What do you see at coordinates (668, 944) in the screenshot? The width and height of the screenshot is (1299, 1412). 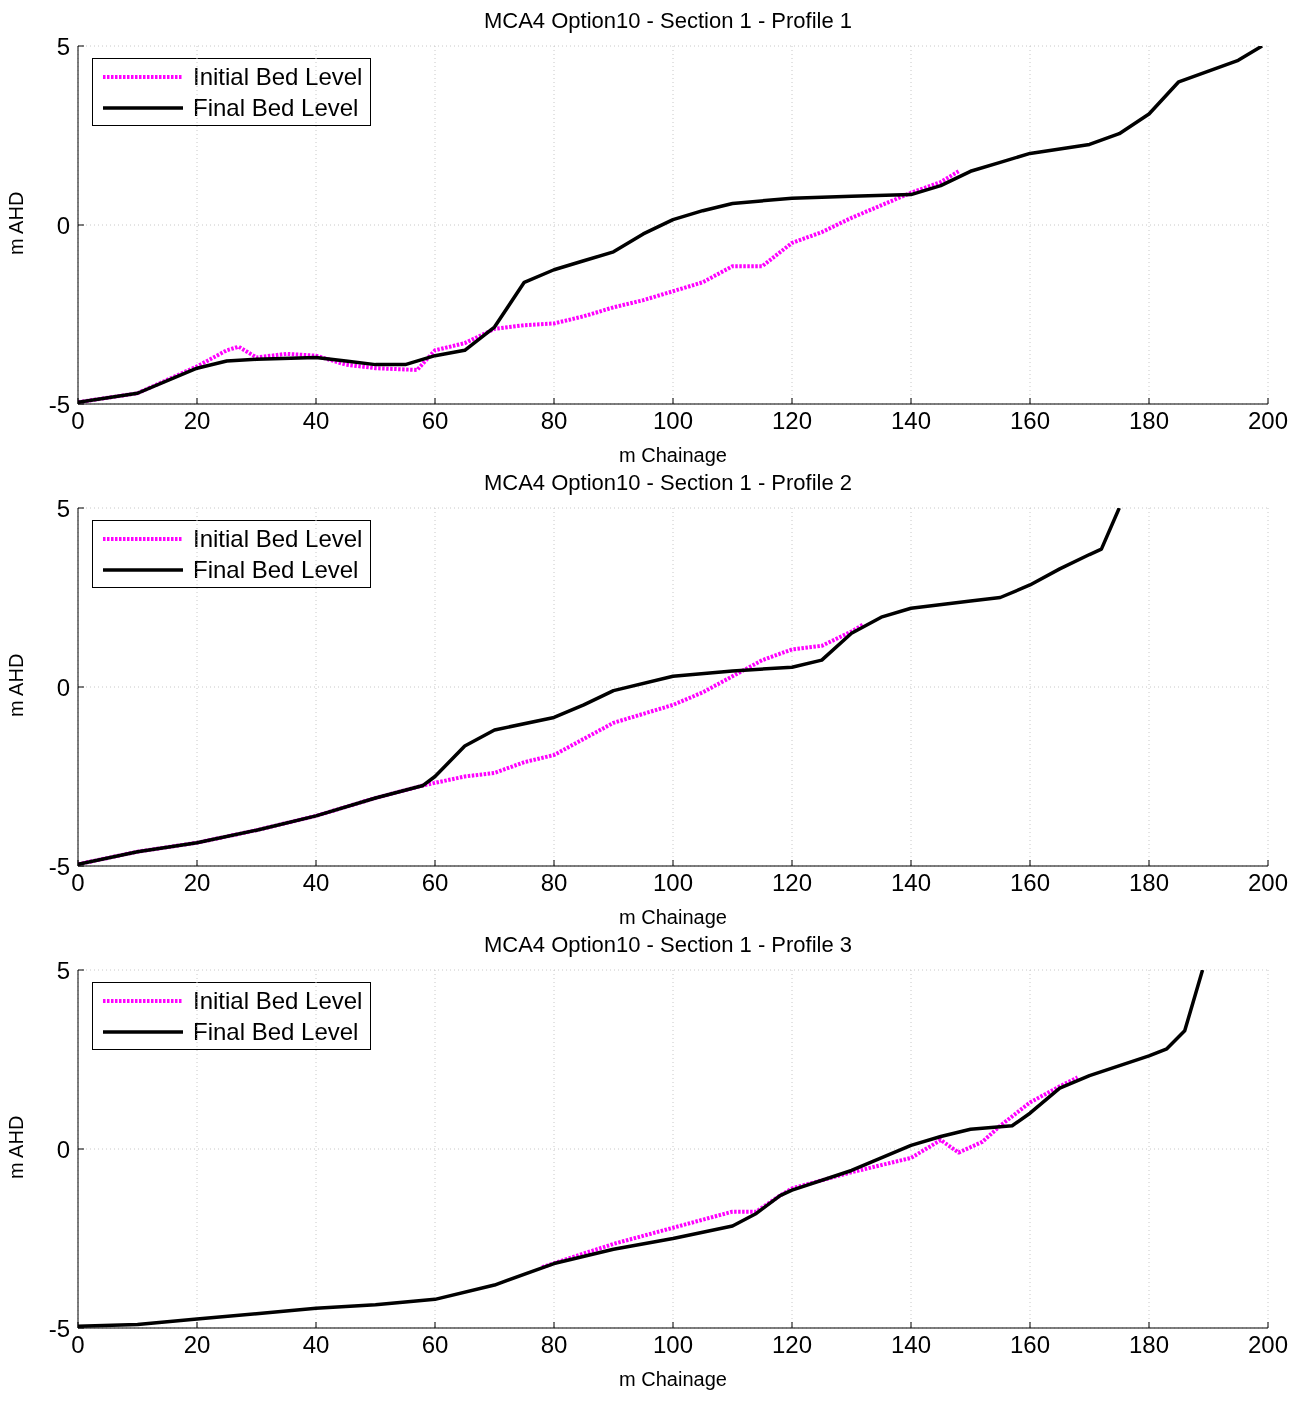 I see `chart-title: MCA4 Option10 - Section 1 - Profile 3` at bounding box center [668, 944].